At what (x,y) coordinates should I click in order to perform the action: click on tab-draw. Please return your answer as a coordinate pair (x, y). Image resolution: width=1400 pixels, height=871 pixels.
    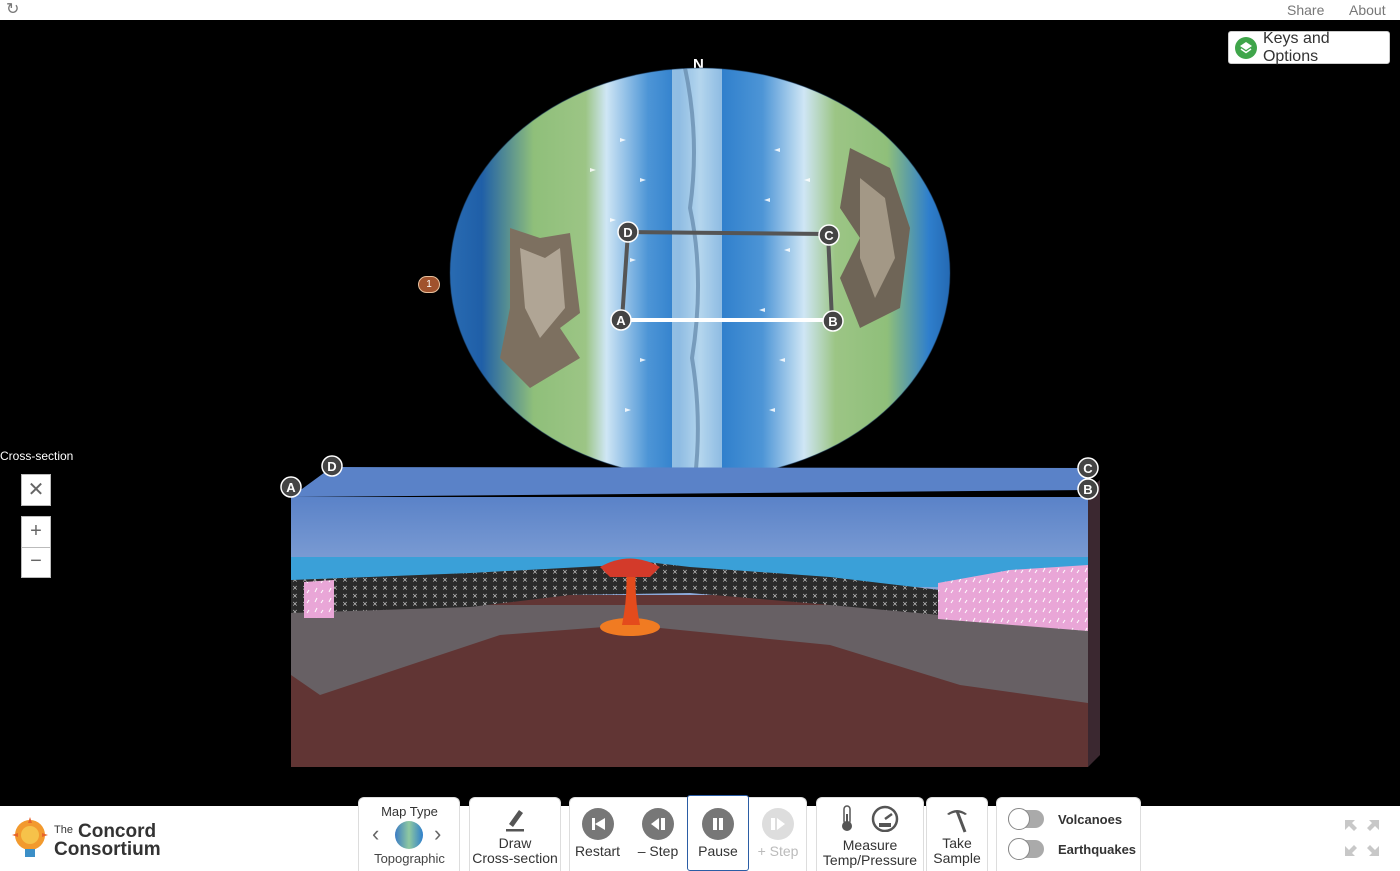
    Looking at the image, I should click on (515, 834).